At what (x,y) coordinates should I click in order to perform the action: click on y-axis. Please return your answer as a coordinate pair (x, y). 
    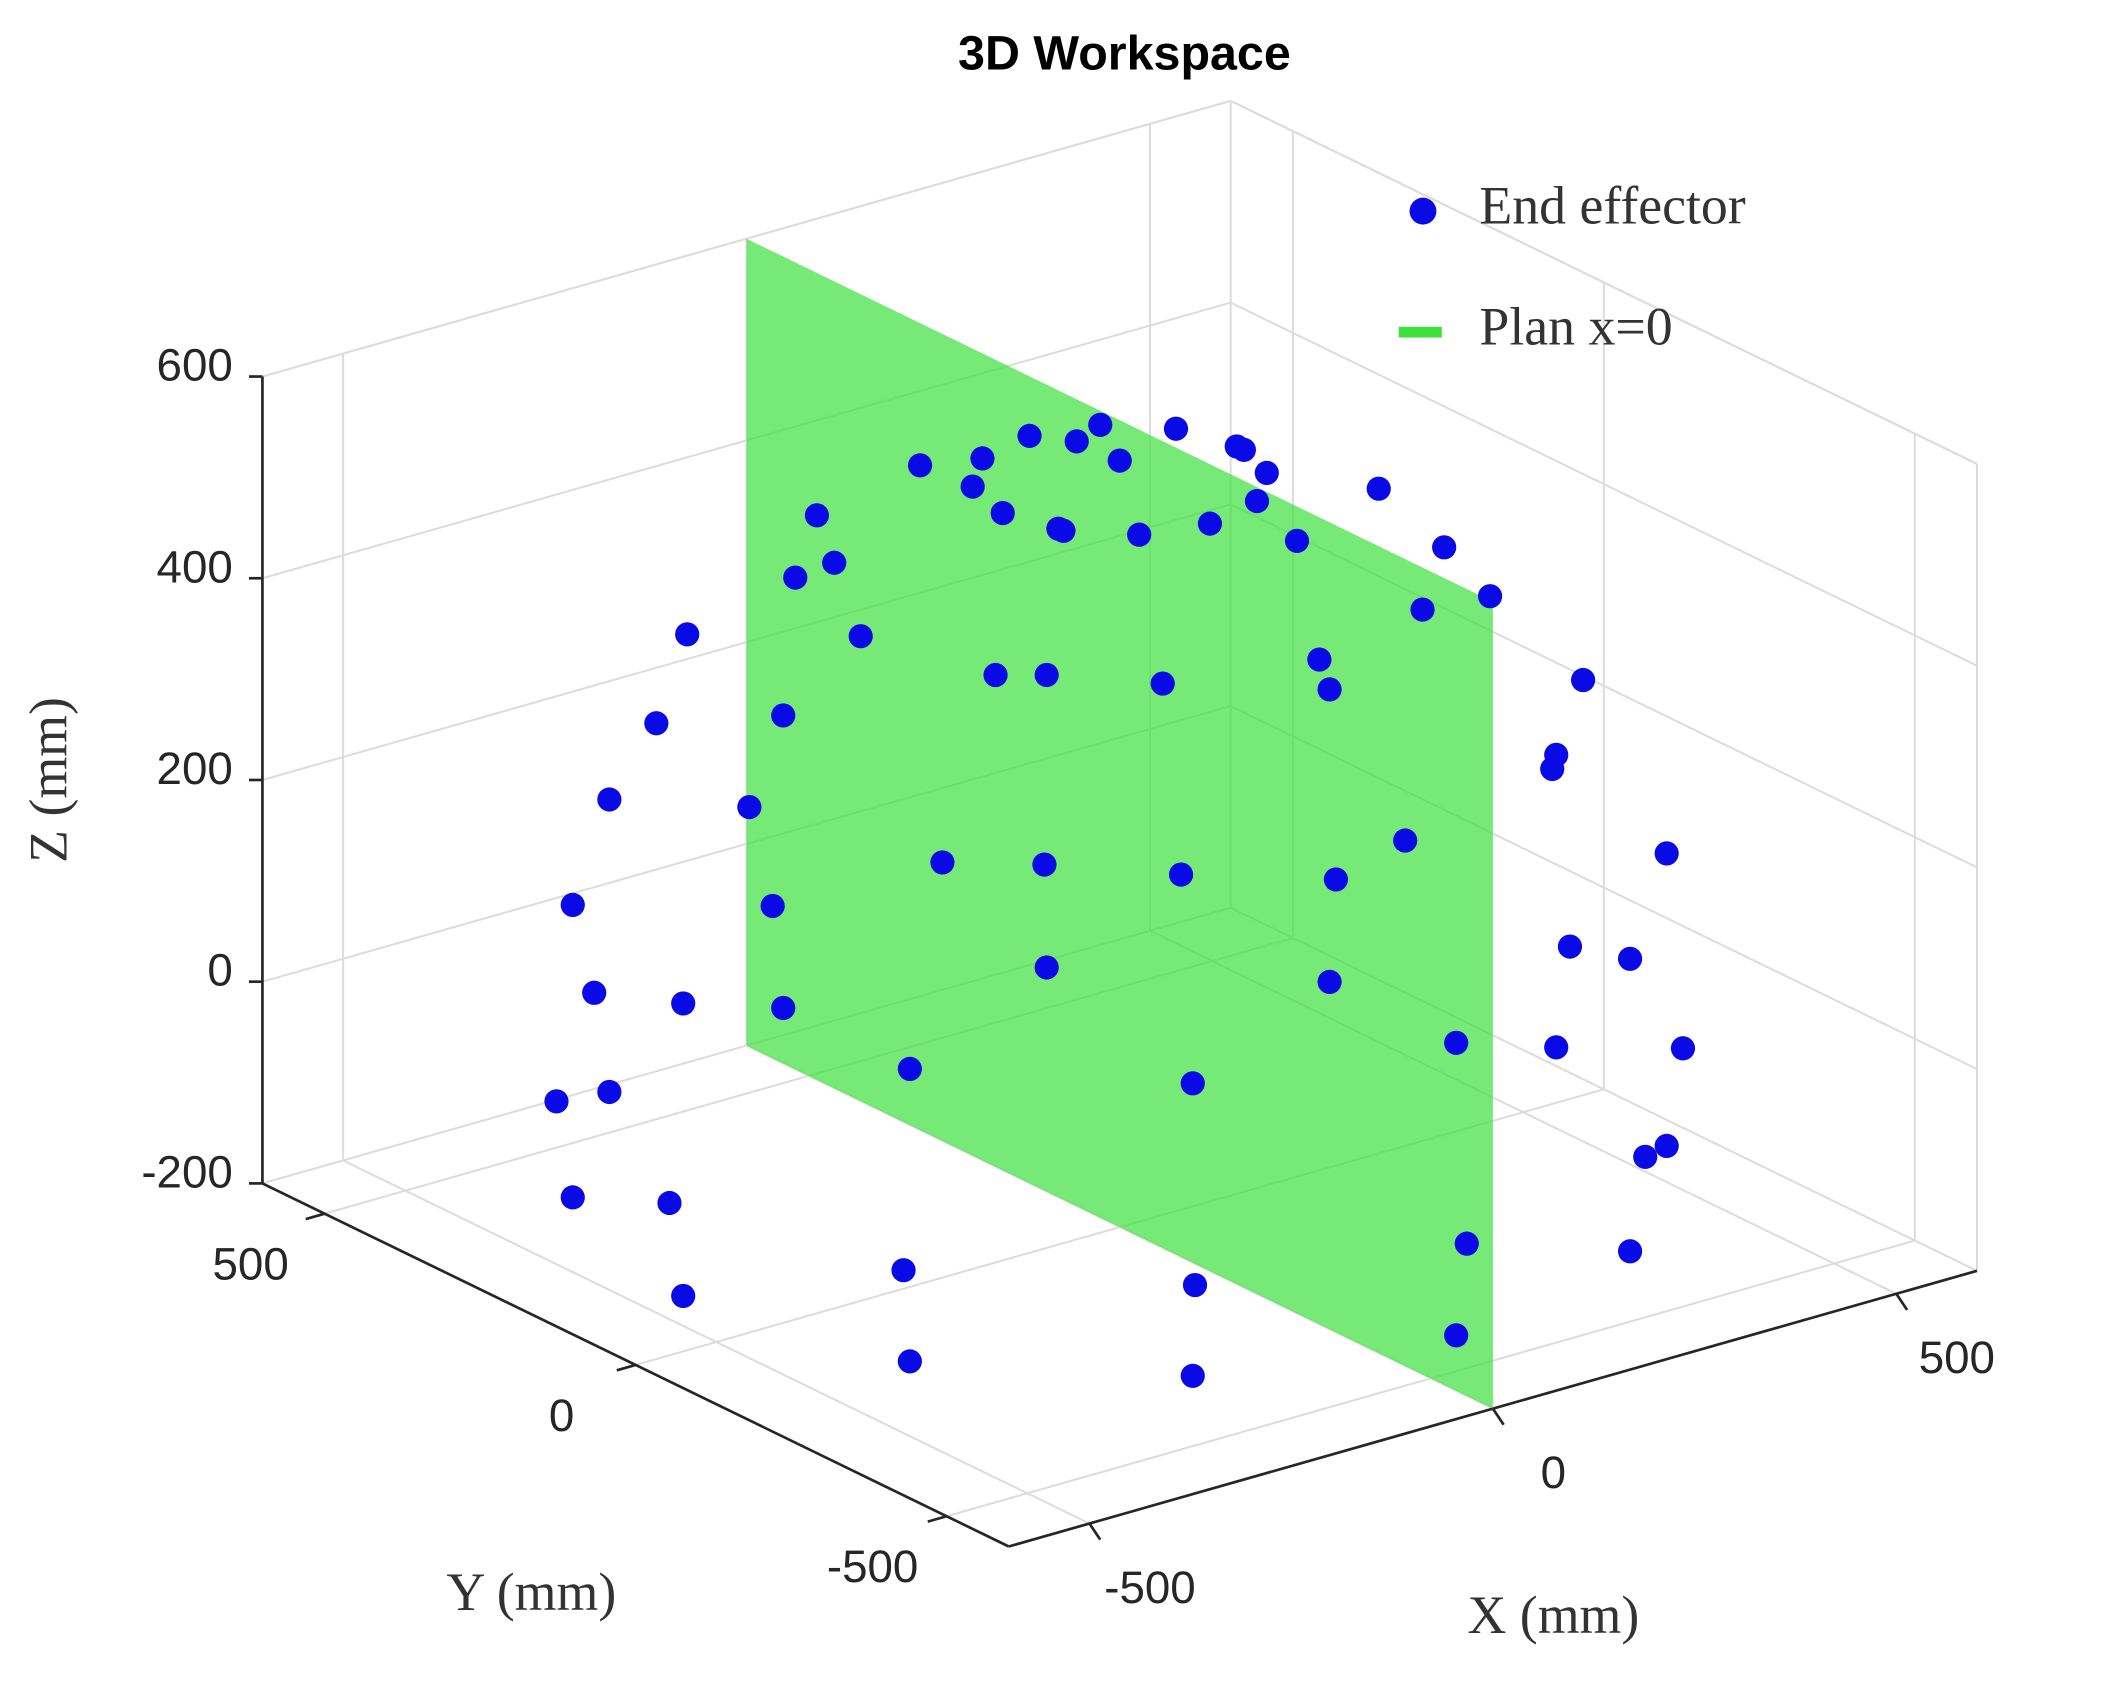
    Looking at the image, I should click on (635, 1365).